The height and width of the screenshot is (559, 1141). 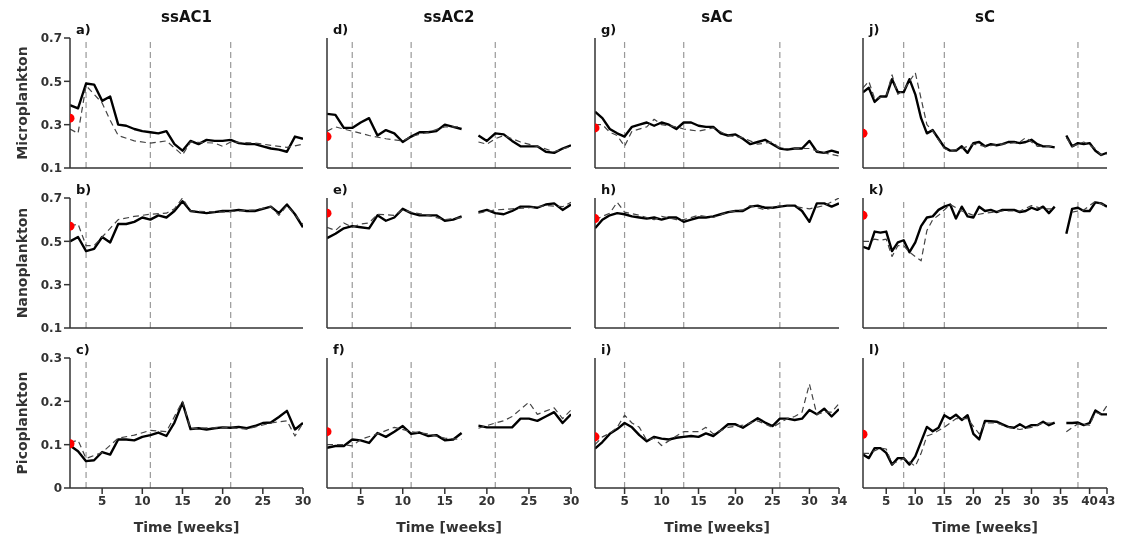 I want to click on text: c), so click(x=83, y=349).